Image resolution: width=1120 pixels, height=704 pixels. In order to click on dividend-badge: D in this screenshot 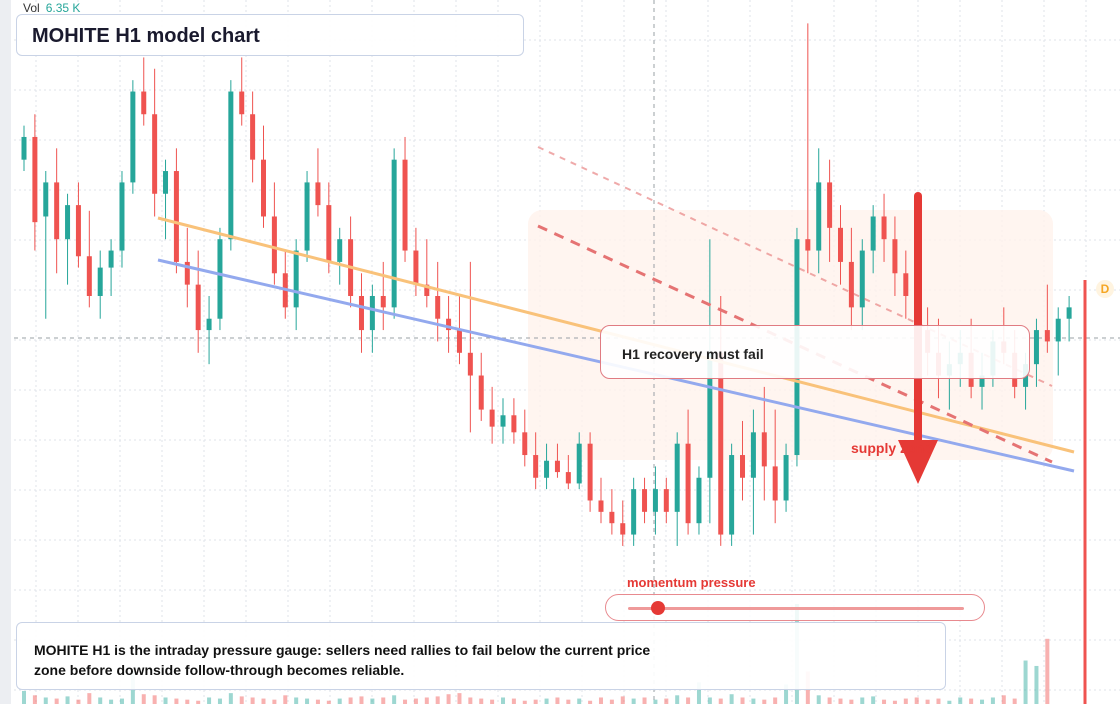, I will do `click(1105, 289)`.